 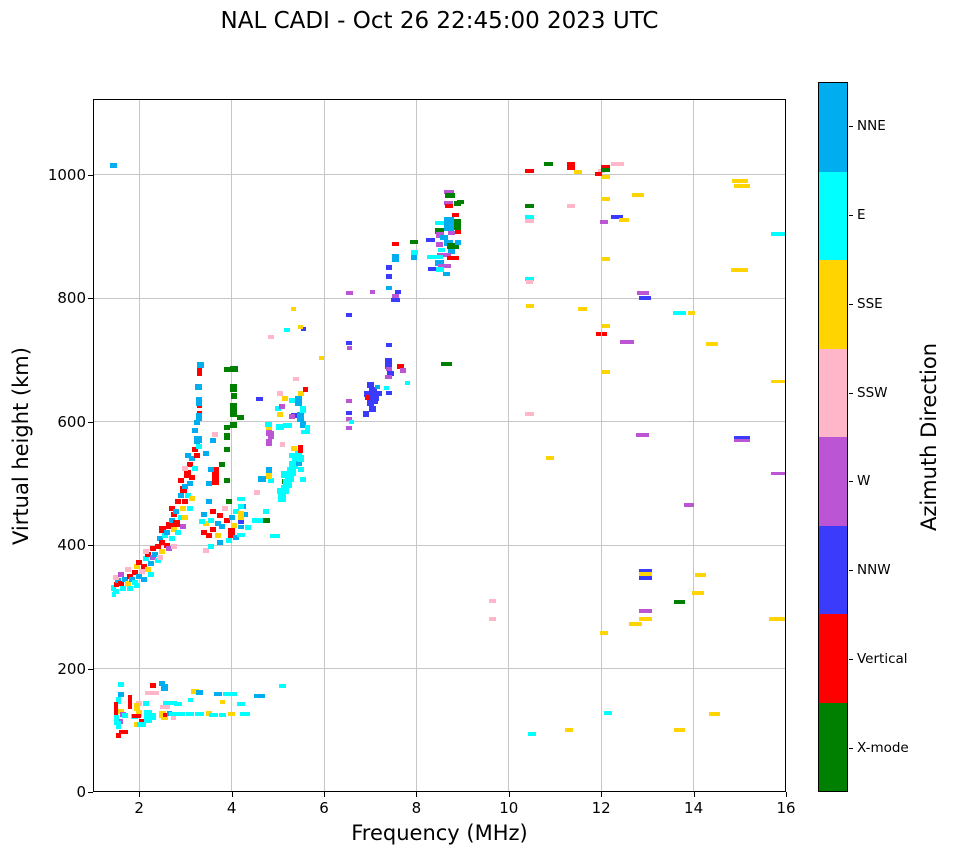 I want to click on x-tick-label: 12, so click(x=601, y=808).